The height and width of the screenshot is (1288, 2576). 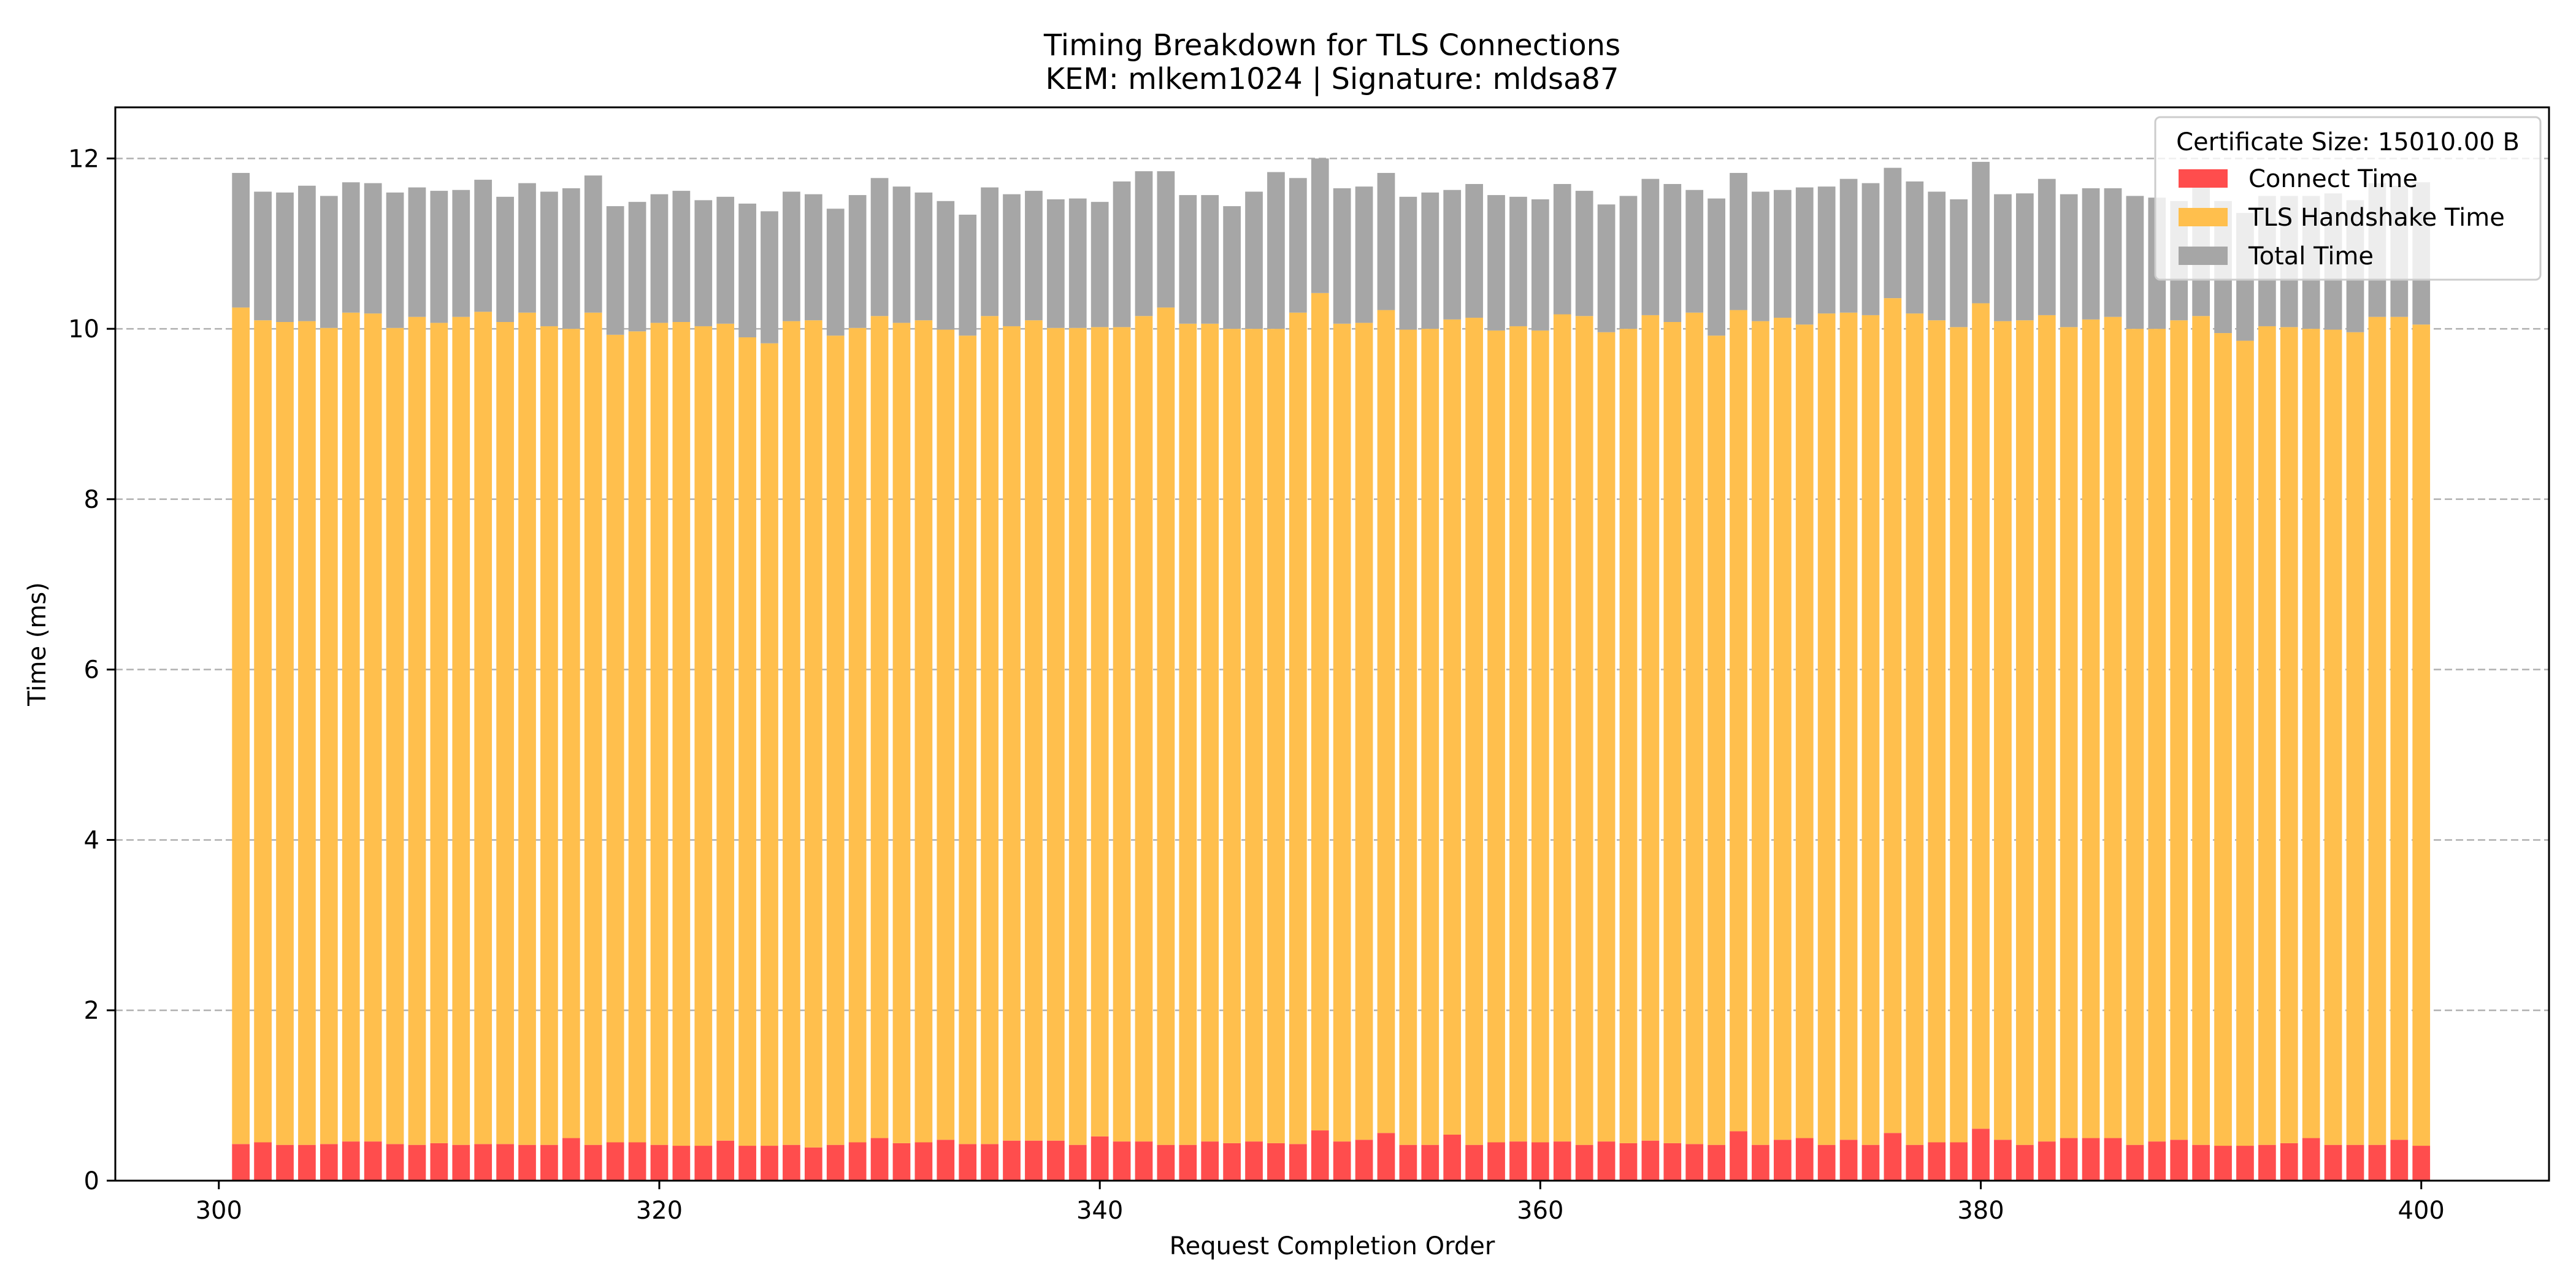 I want to click on y-tick-label: 0, so click(x=91, y=1181).